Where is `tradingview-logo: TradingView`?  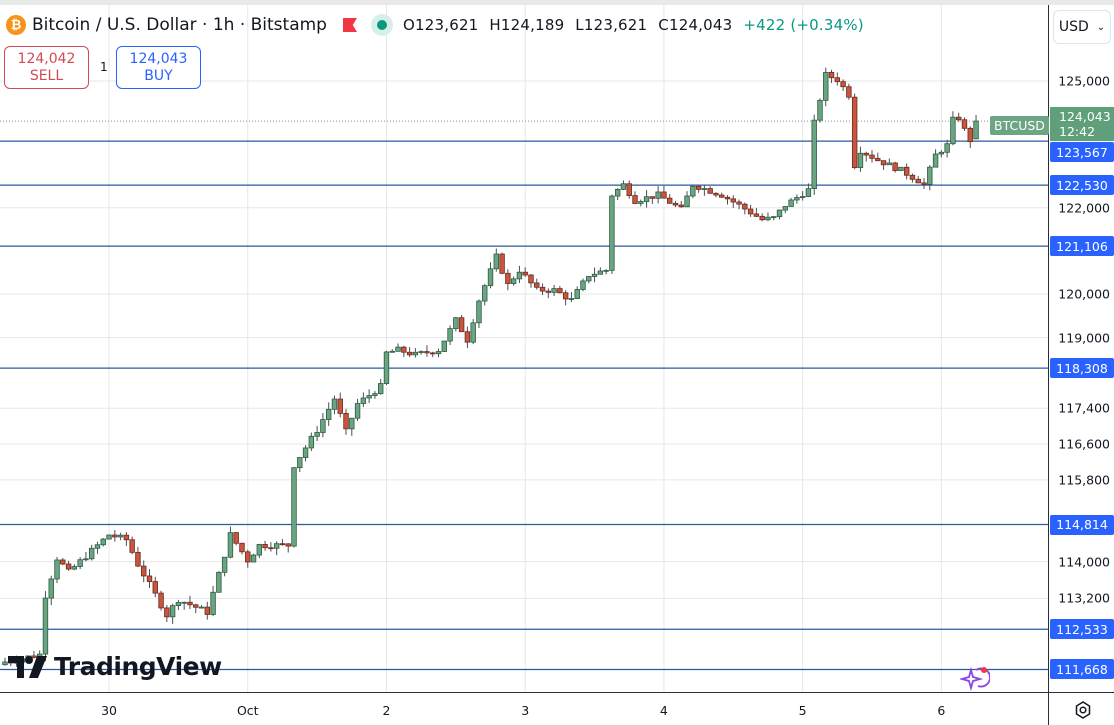 tradingview-logo: TradingView is located at coordinates (115, 666).